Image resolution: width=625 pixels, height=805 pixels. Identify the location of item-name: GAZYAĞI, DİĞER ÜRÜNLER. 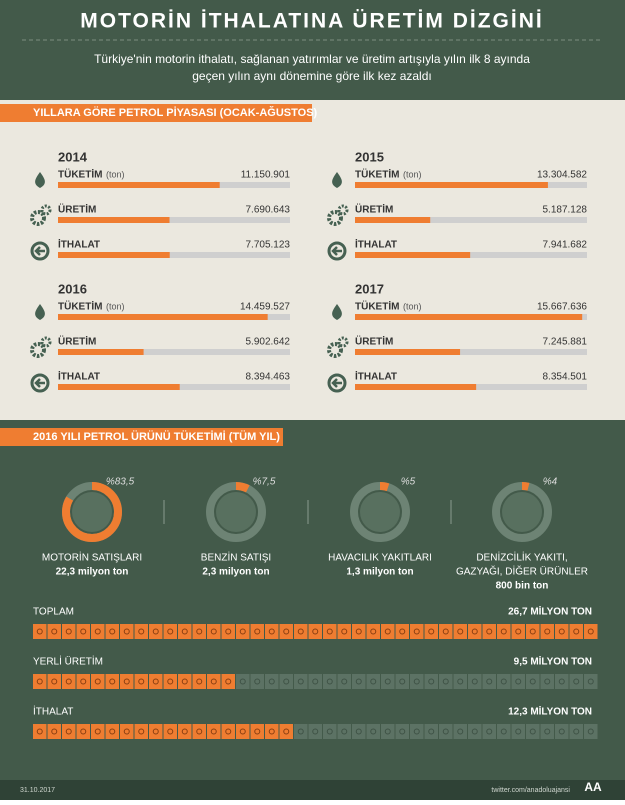
(522, 571).